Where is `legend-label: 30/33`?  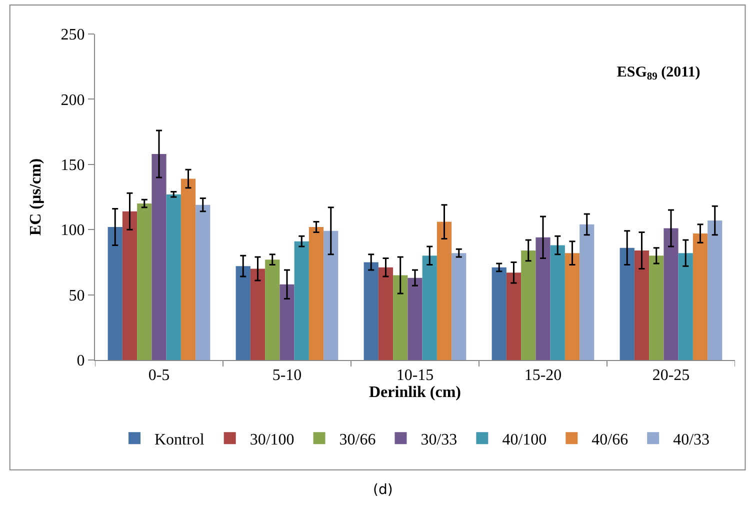
legend-label: 30/33 is located at coordinates (439, 439).